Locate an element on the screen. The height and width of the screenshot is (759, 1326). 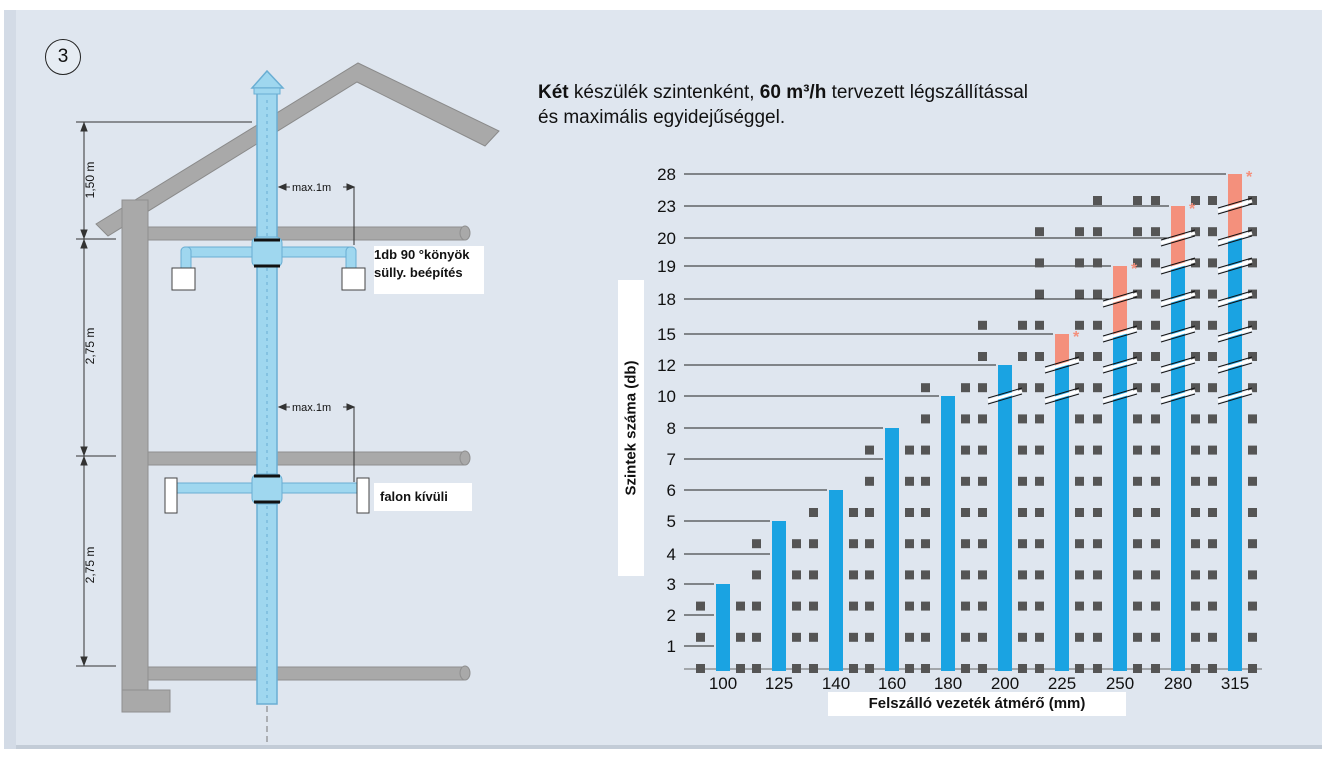
label-upper-installation: 1db 90 °könyök sülly. beépítés is located at coordinates (429, 270).